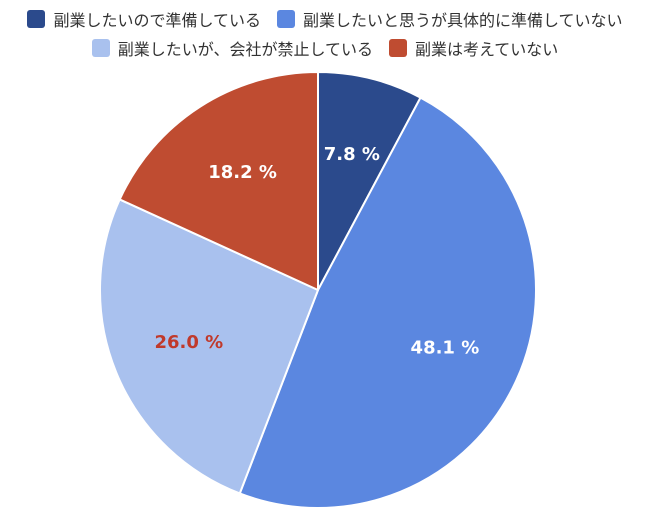 The image size is (650, 512). What do you see at coordinates (398, 48) in the screenshot?
I see `legend-swatch-not-considering` at bounding box center [398, 48].